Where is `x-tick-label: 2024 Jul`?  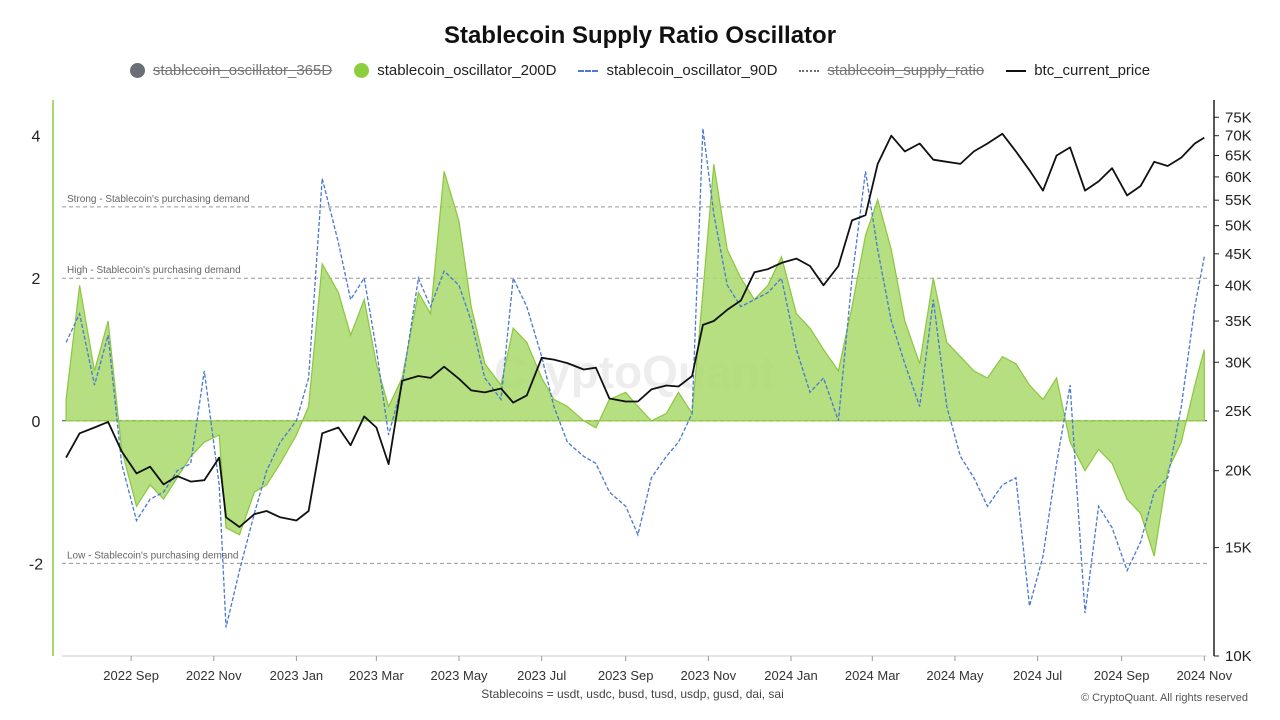
x-tick-label: 2024 Jul is located at coordinates (1037, 675).